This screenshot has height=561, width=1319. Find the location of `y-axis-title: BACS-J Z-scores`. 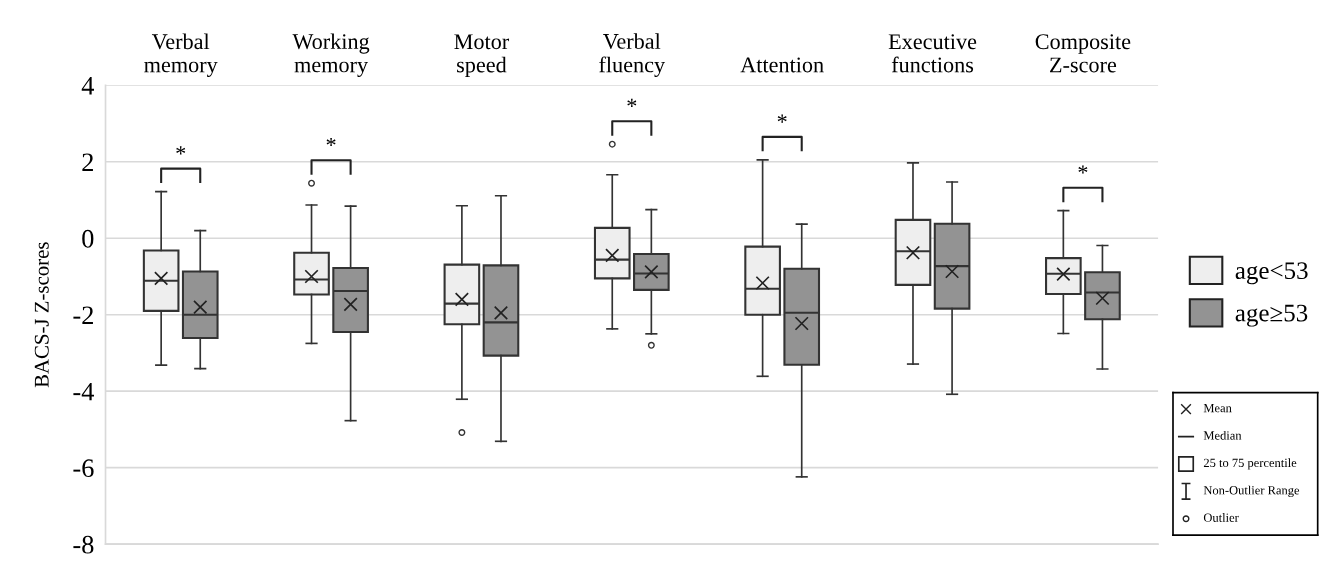

y-axis-title: BACS-J Z-scores is located at coordinates (41, 315).